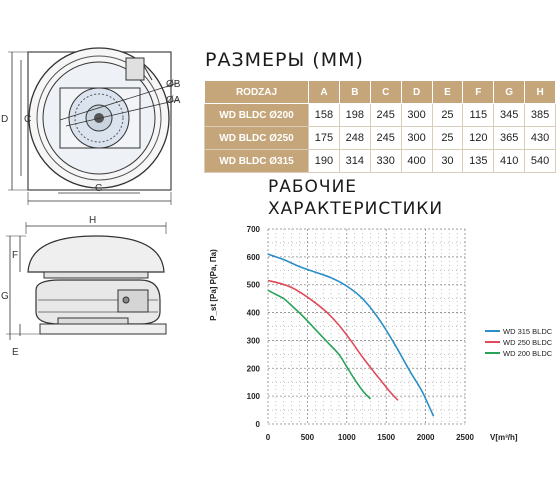 Image resolution: width=560 pixels, height=504 pixels. Describe the element at coordinates (504, 437) in the screenshot. I see `x-axis-label: V[m³/h]` at that location.